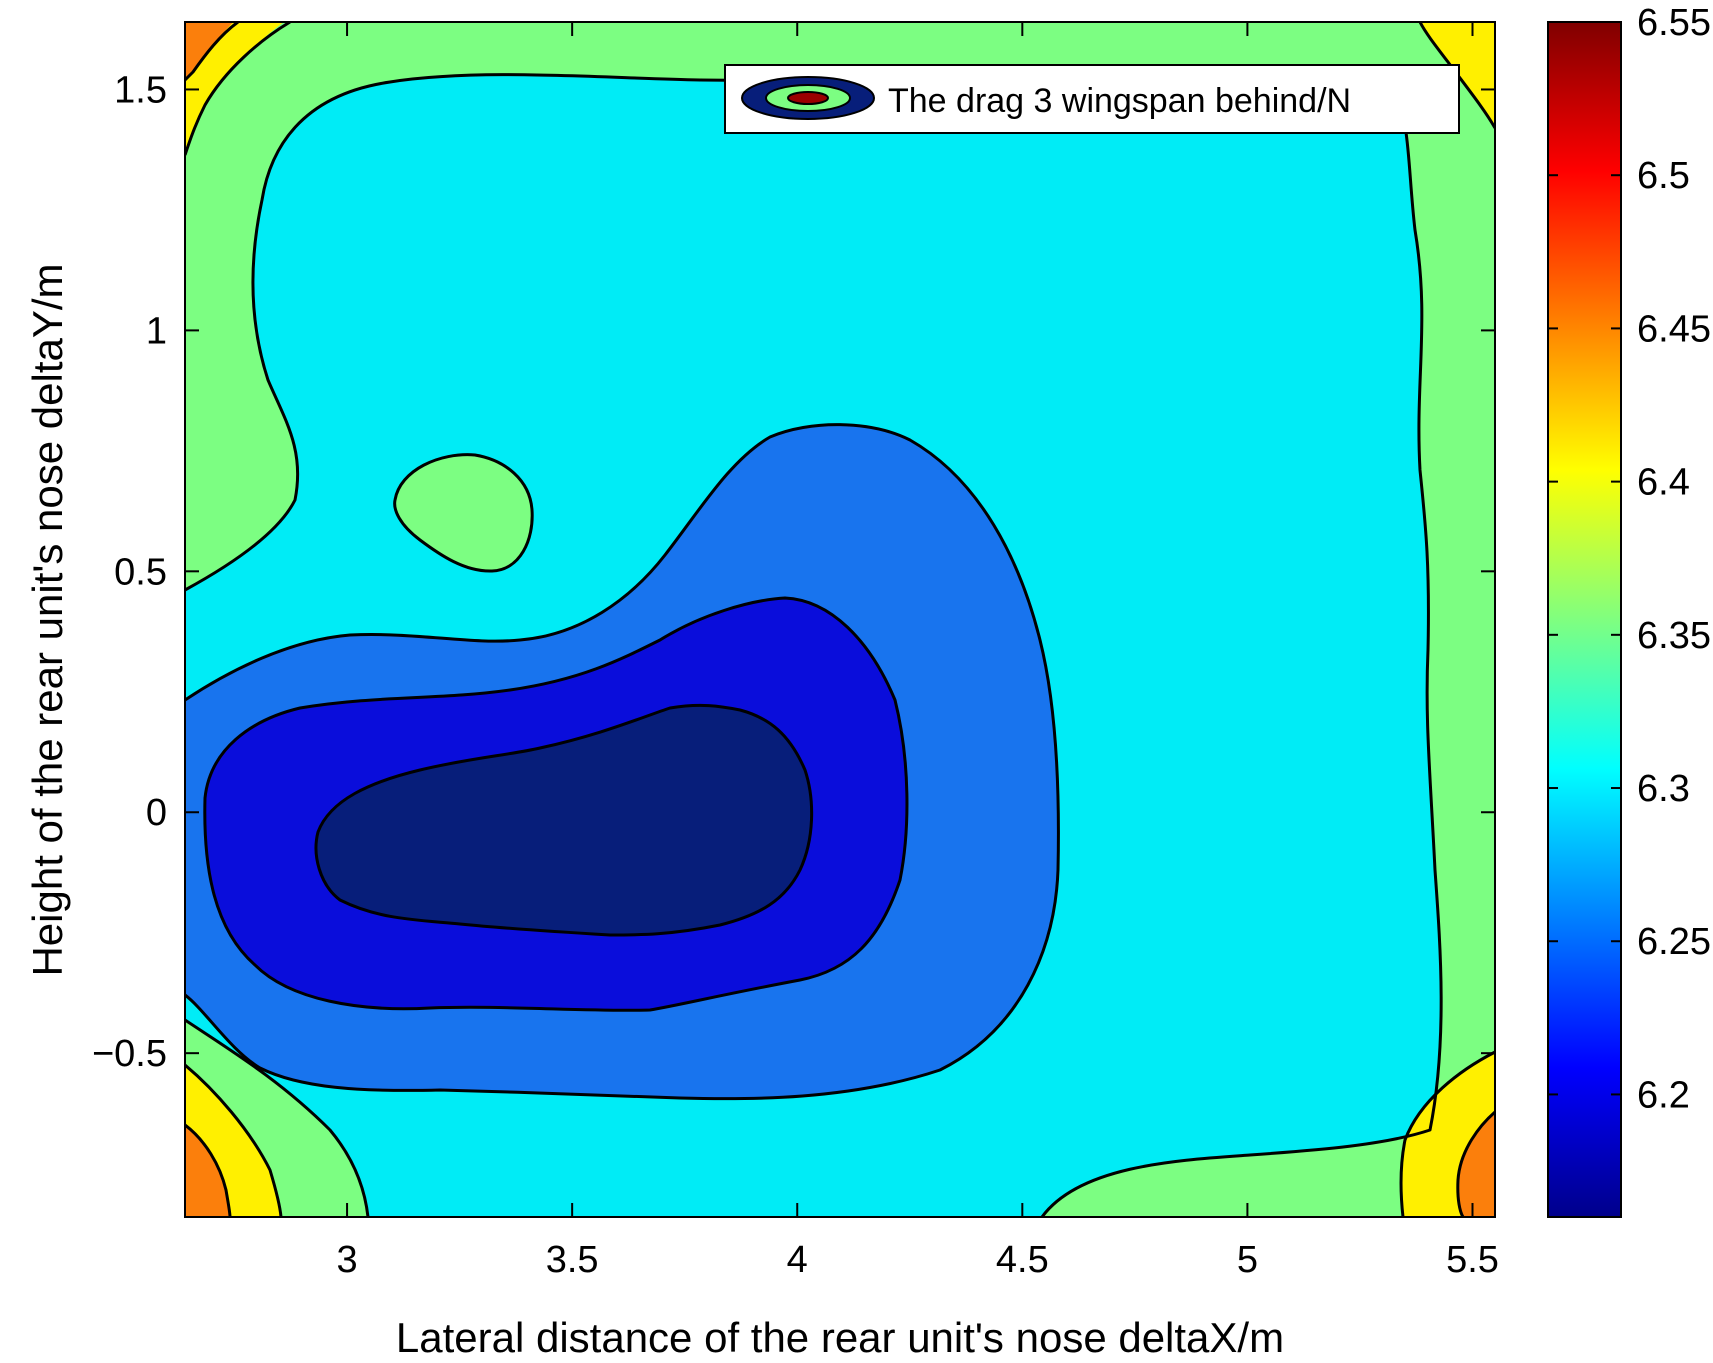  Describe the element at coordinates (1022, 1260) in the screenshot. I see `x-tick-label: 4.5` at that location.